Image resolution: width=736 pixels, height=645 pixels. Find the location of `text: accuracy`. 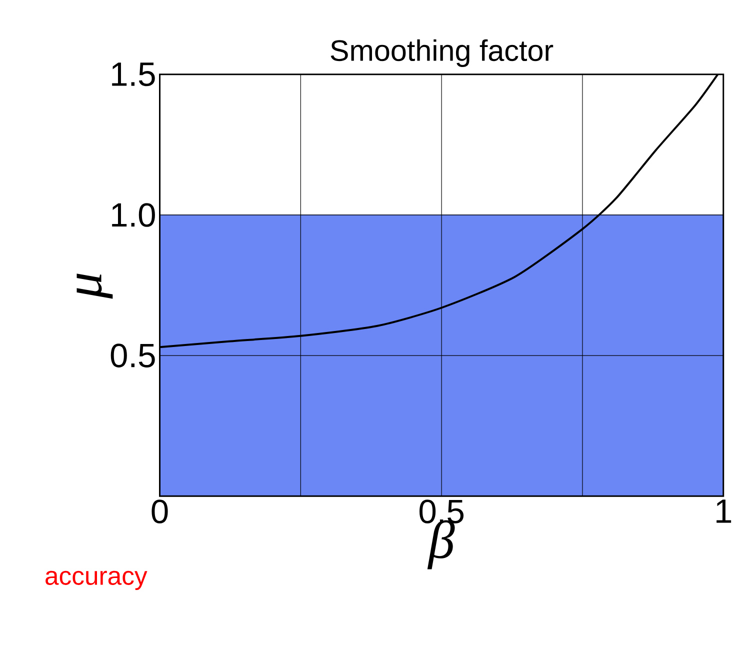

text: accuracy is located at coordinates (97, 580).